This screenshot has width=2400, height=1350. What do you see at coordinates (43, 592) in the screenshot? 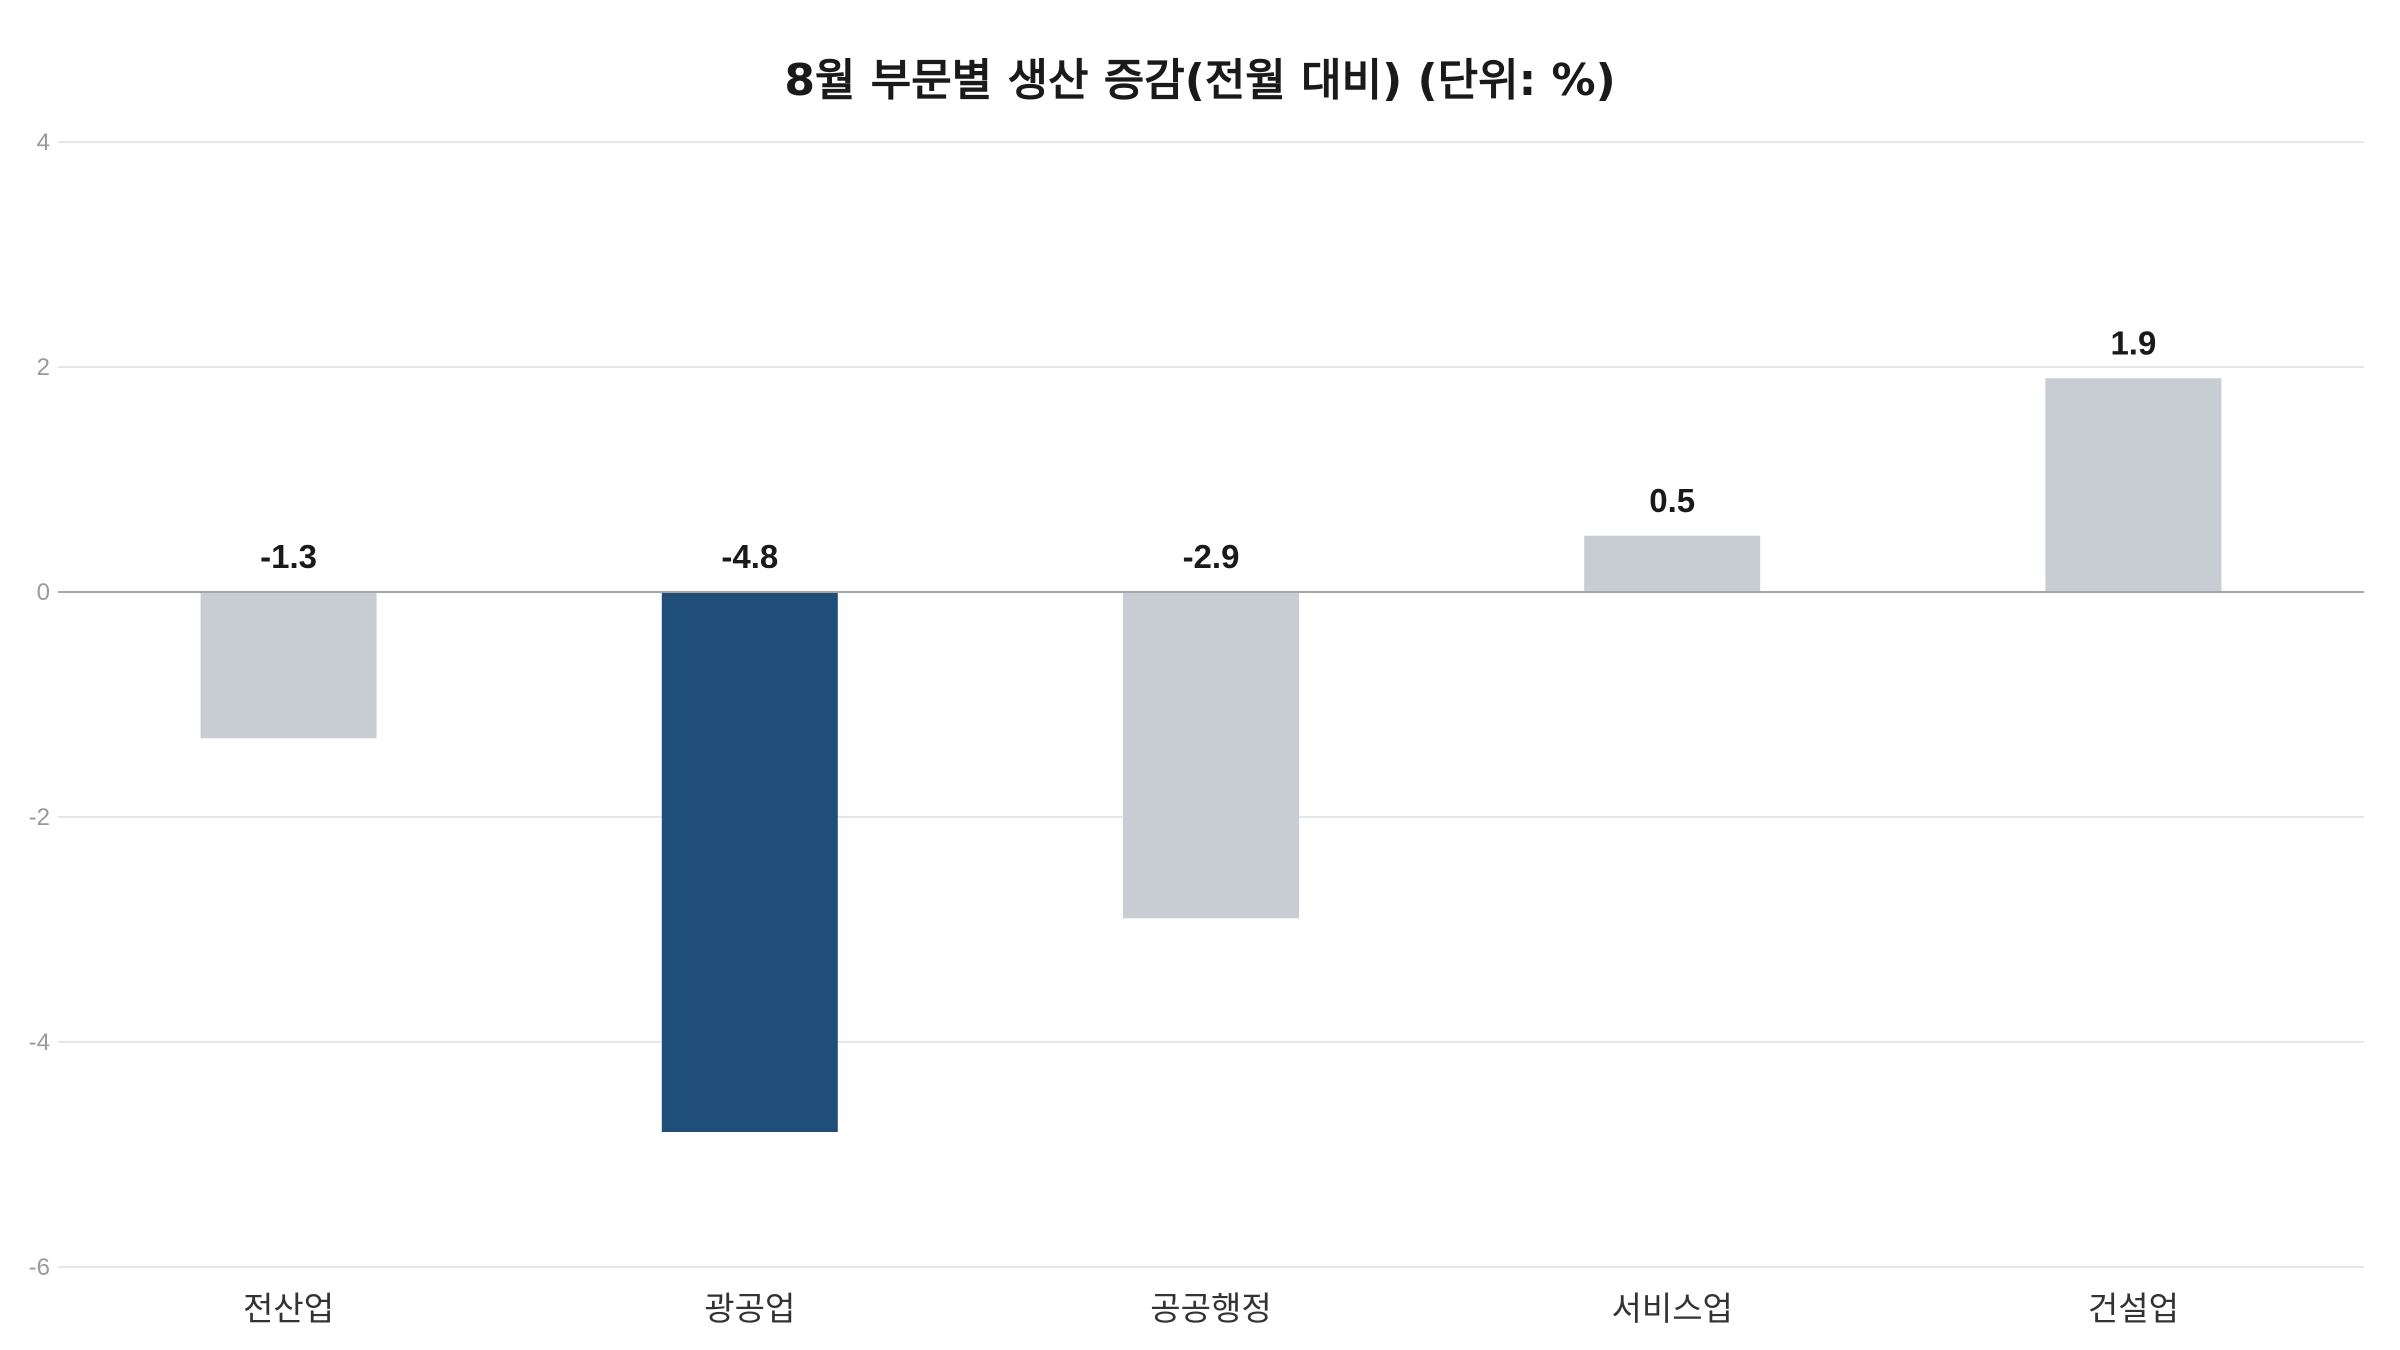
I see `y-tick-label: 0` at bounding box center [43, 592].